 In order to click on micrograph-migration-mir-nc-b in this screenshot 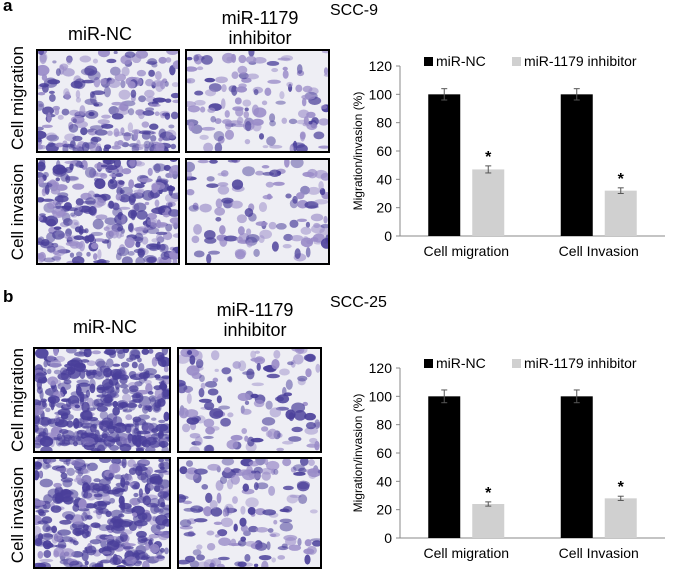, I will do `click(102, 400)`.